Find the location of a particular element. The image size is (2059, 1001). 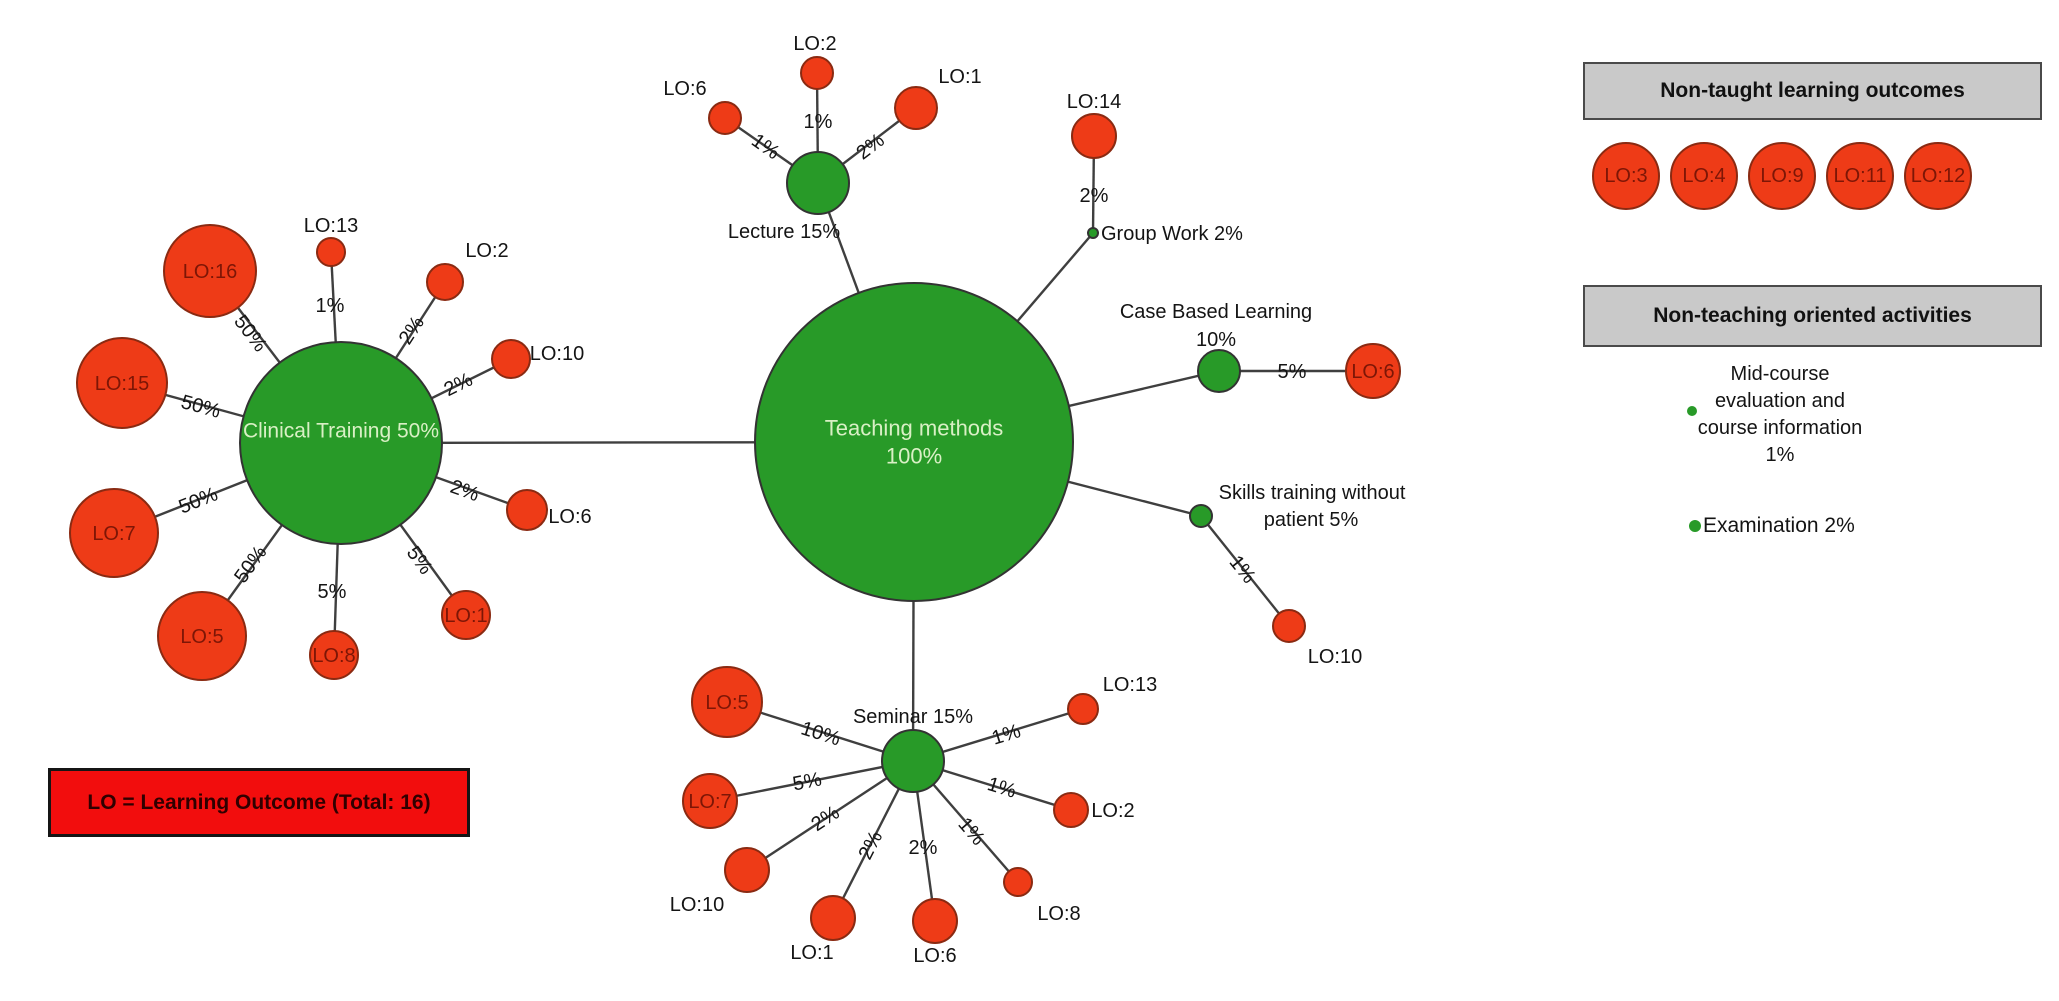

edge-label-seminar-sem-lo13: 1% is located at coordinates (1006, 735).